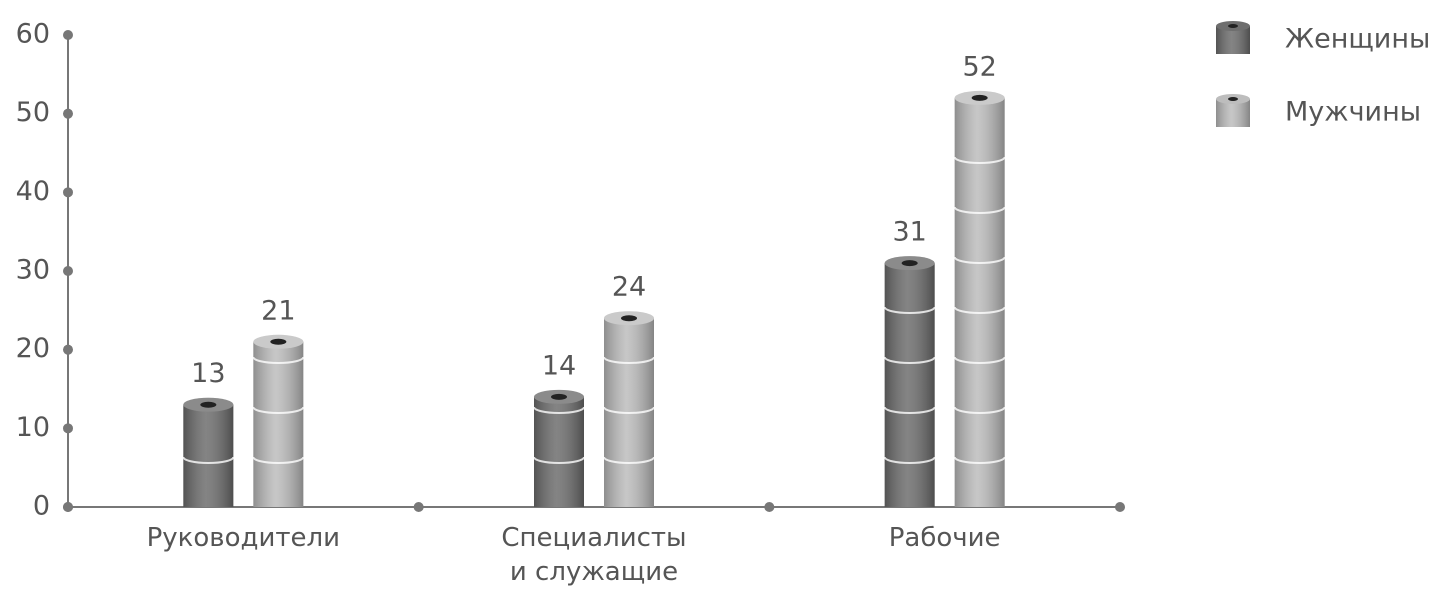 This screenshot has height=603, width=1447. What do you see at coordinates (33, 270) in the screenshot?
I see `y-tick-label: 30` at bounding box center [33, 270].